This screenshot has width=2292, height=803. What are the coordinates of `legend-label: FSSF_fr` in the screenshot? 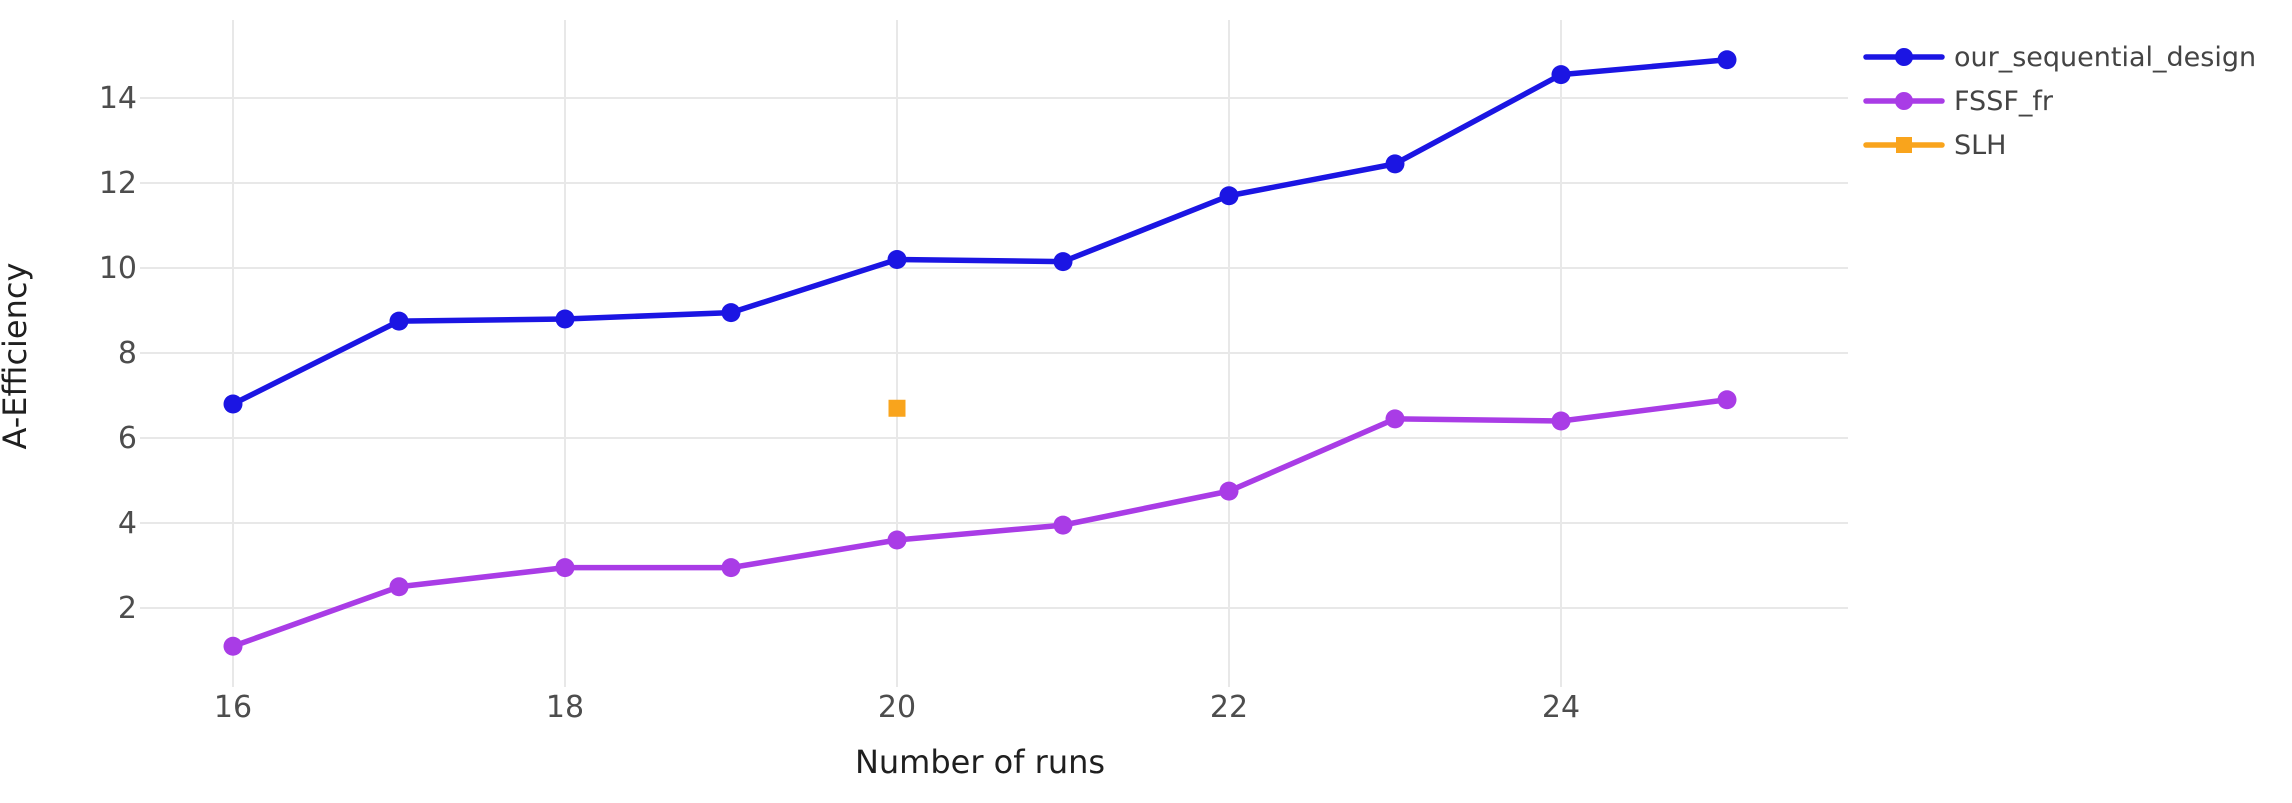 It's located at (2004, 101).